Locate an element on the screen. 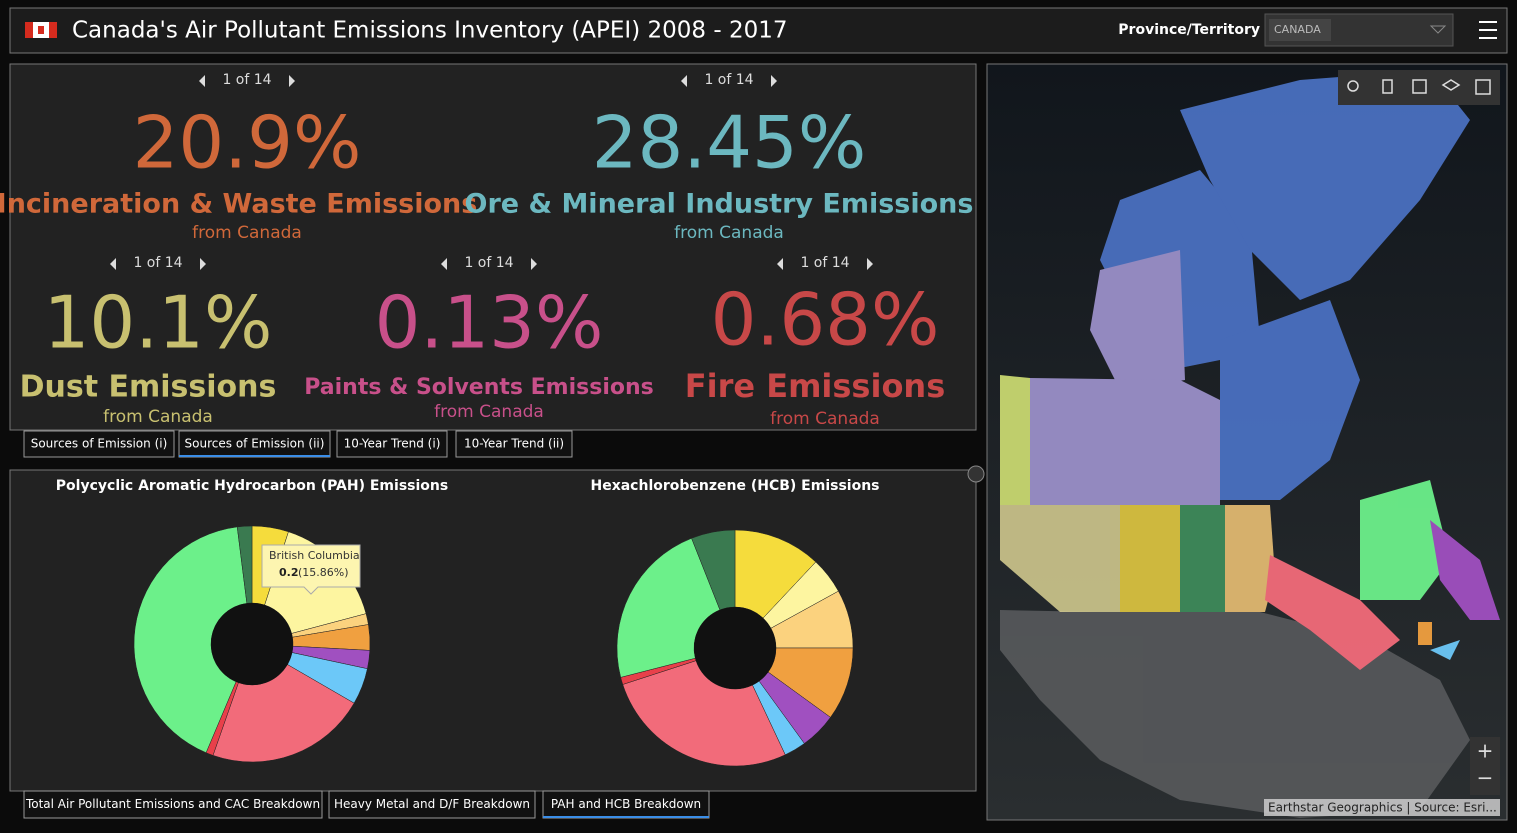 The width and height of the screenshot is (1517, 833). indicator-value: 10.1% is located at coordinates (158, 323).